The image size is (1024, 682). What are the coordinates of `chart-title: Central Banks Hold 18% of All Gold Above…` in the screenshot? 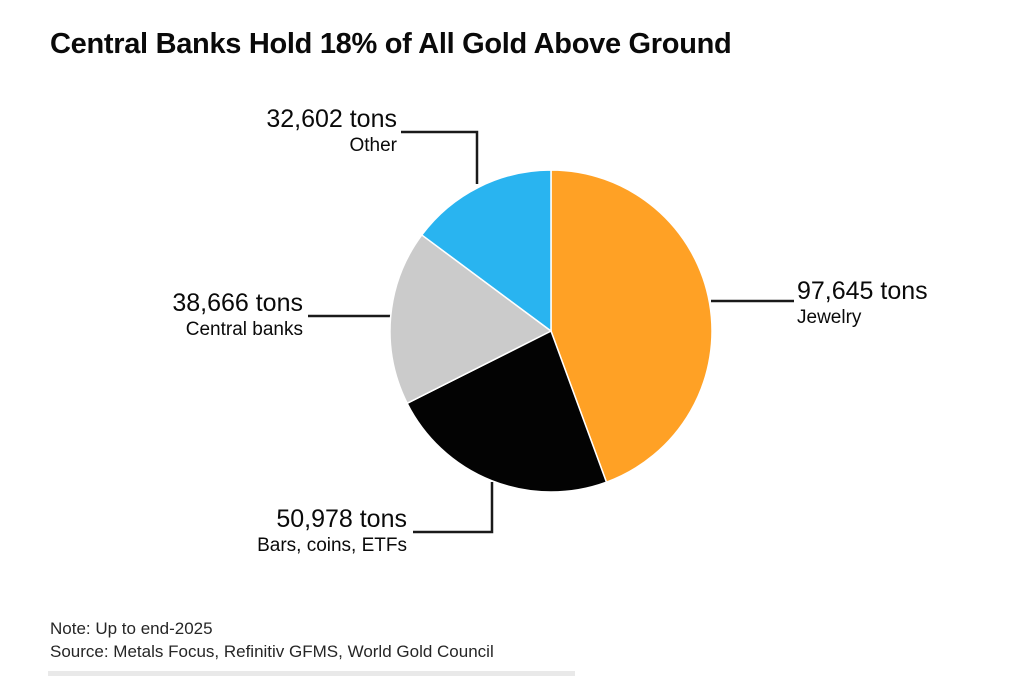 It's located at (391, 44).